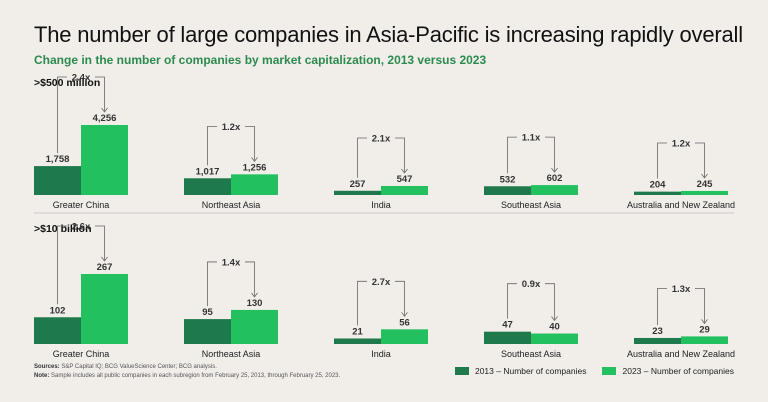 Image resolution: width=768 pixels, height=402 pixels. I want to click on data-label-2023: 40, so click(554, 327).